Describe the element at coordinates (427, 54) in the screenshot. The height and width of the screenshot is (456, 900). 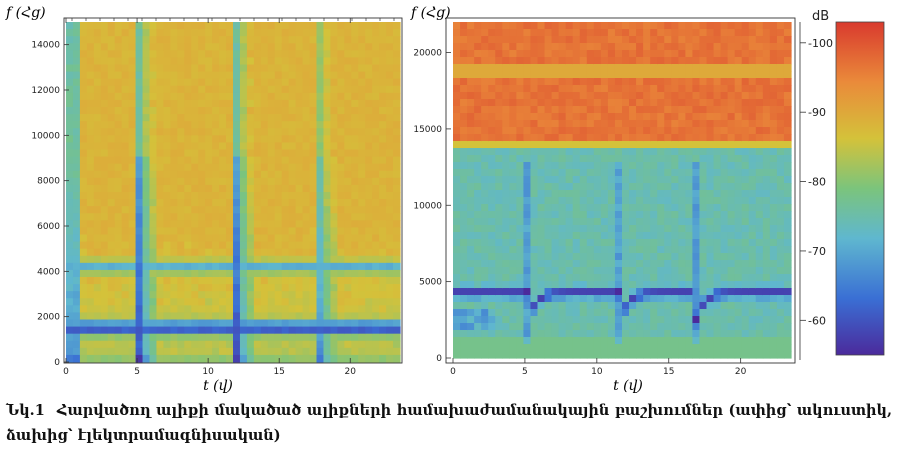
I see `y-tick-label: 20000` at that location.